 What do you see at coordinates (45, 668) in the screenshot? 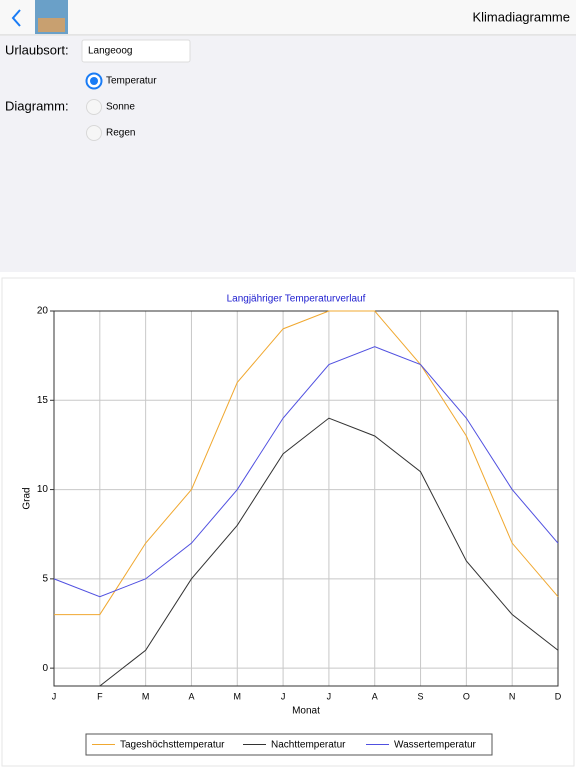
I see `y-tick-label: 0` at bounding box center [45, 668].